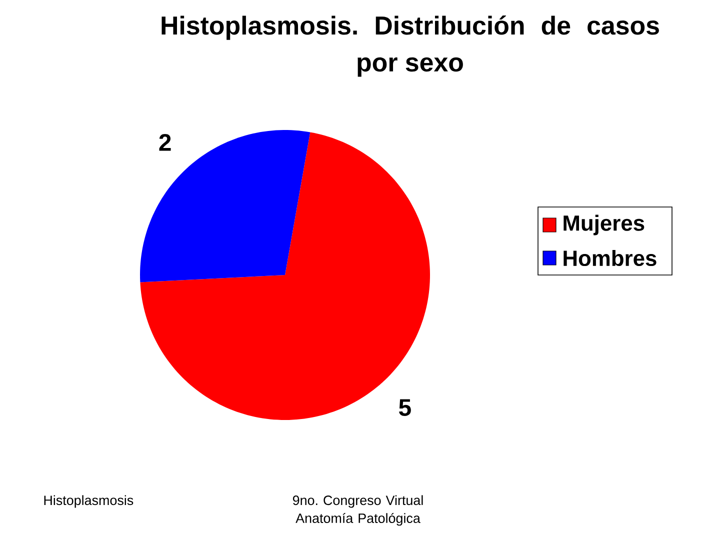 This screenshot has height=540, width=720. I want to click on legend-label: Hombres, so click(610, 258).